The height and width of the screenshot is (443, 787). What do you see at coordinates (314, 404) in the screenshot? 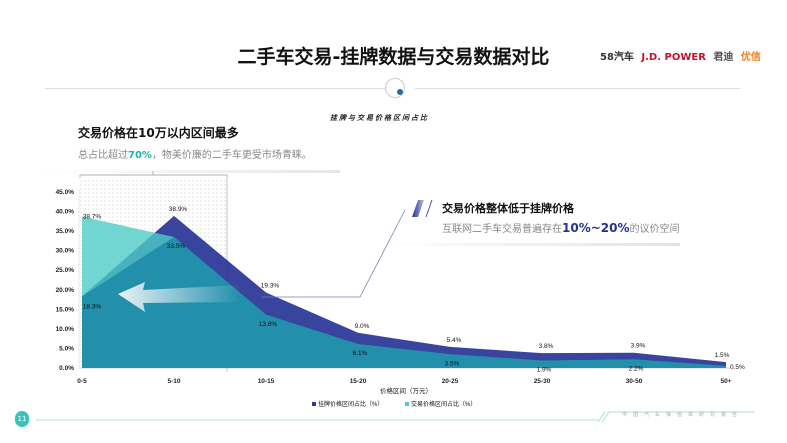
I see `legend-swatch-listing` at bounding box center [314, 404].